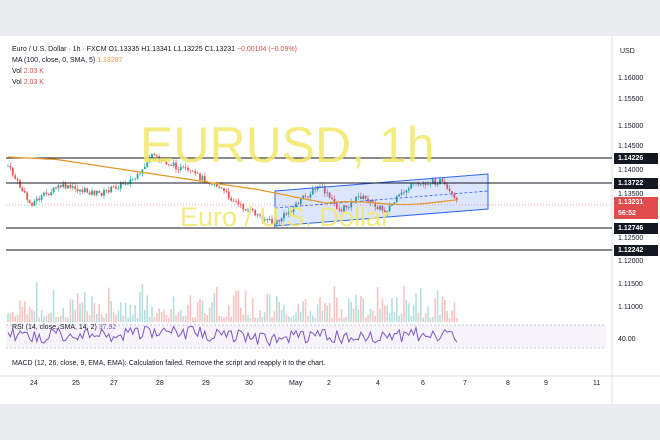 This screenshot has height=440, width=660. Describe the element at coordinates (636, 213) in the screenshot. I see `price-level-label: 56:52` at that location.